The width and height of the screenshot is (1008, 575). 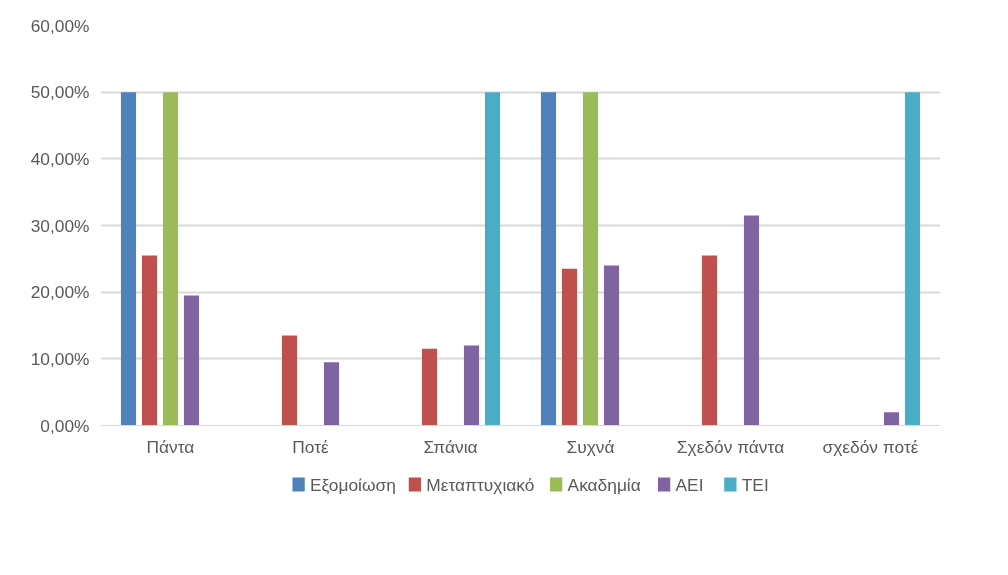 What do you see at coordinates (60, 358) in the screenshot?
I see `y-tick-label: 10,00%` at bounding box center [60, 358].